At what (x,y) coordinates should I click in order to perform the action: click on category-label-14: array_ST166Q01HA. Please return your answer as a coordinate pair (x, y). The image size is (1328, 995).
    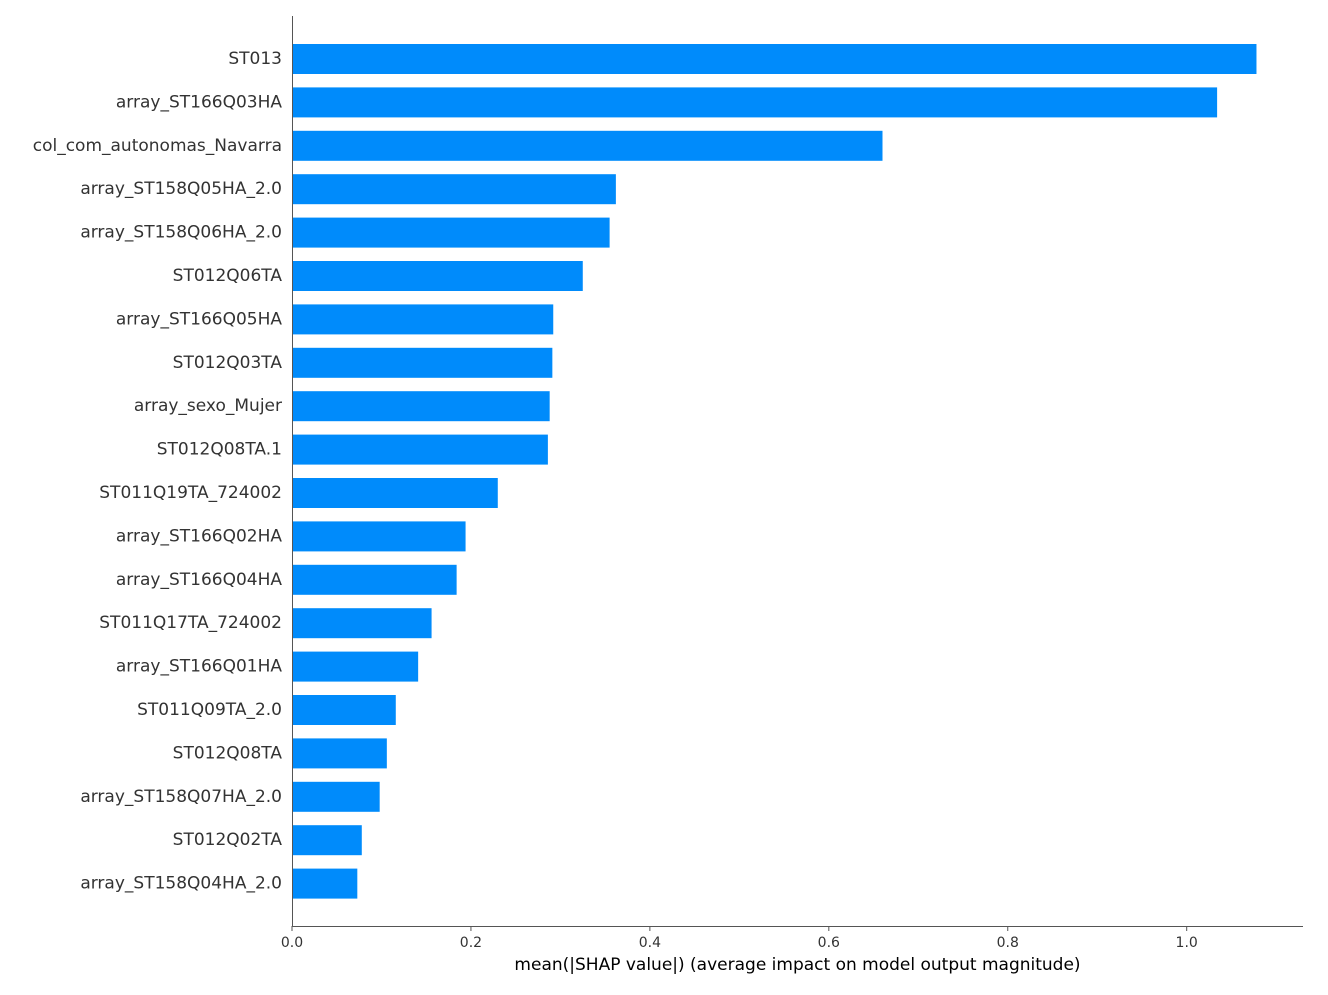
    Looking at the image, I should click on (199, 667).